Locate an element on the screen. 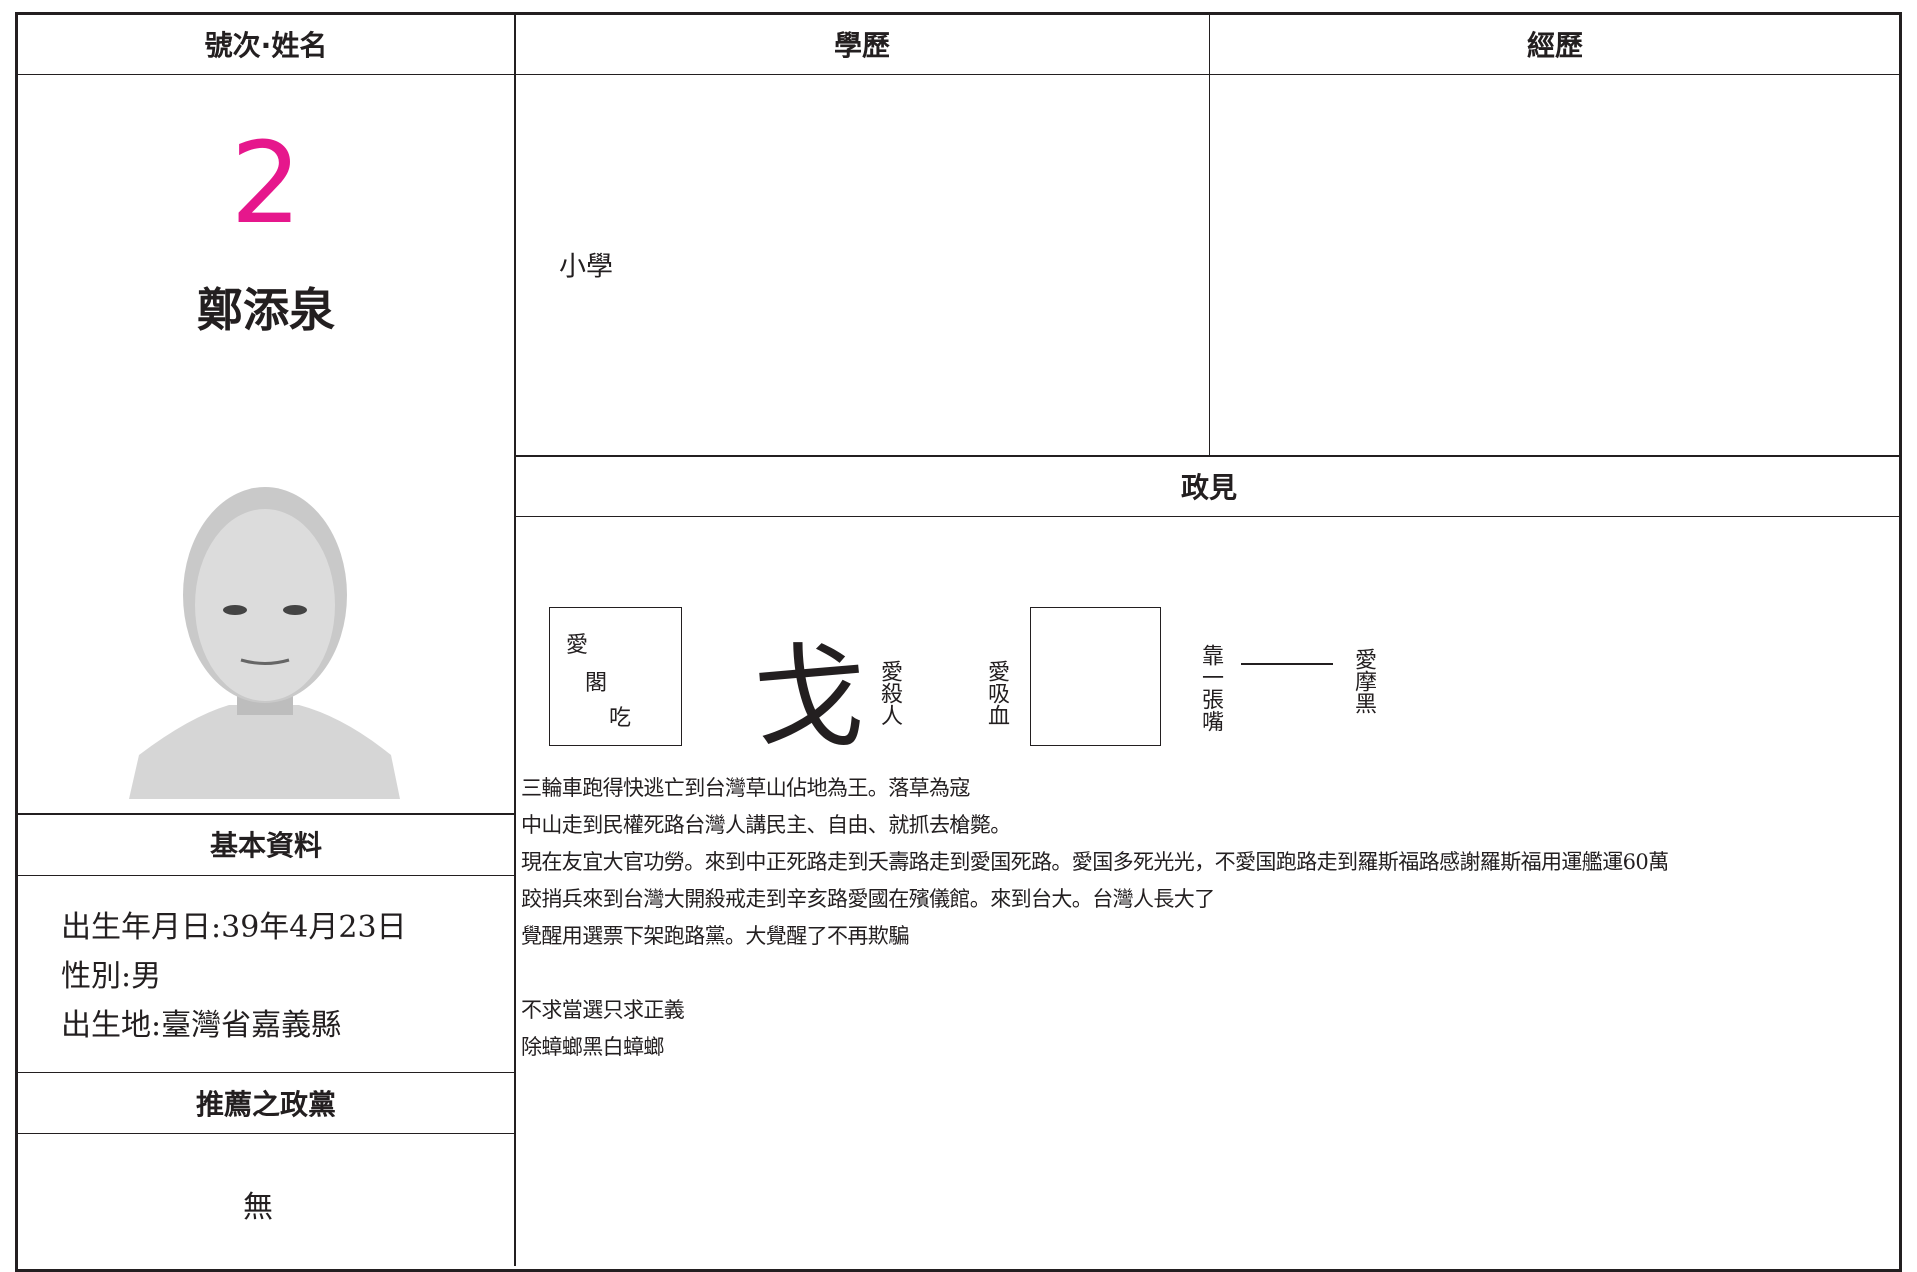 The height and width of the screenshot is (1272, 1917). header: 政見 is located at coordinates (1209, 487).